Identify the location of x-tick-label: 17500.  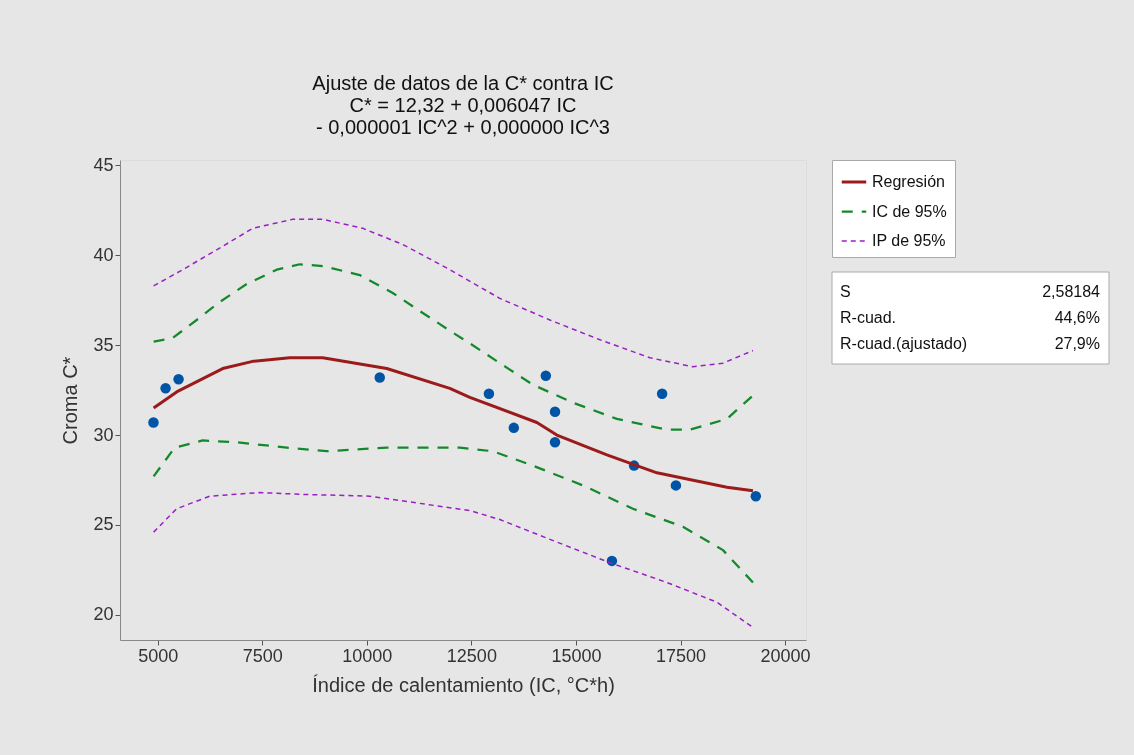
(681, 655).